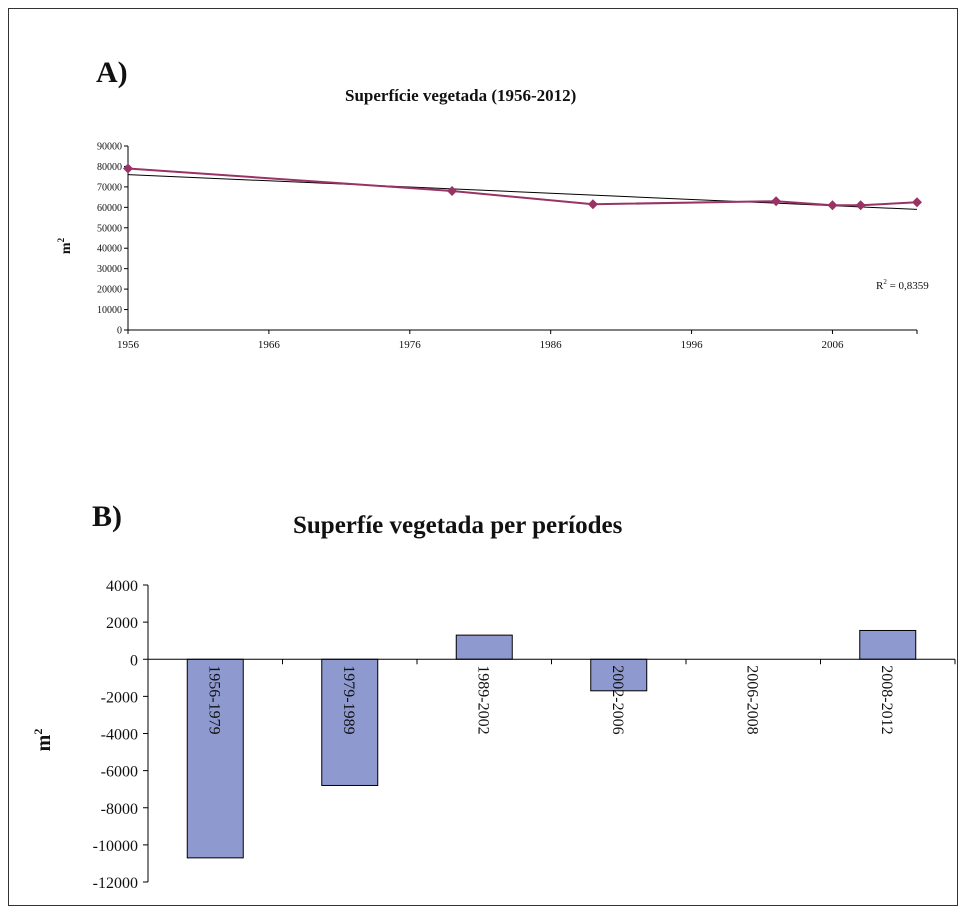 Image resolution: width=967 pixels, height=914 pixels. Describe the element at coordinates (109, 249) in the screenshot. I see `y-tick-label: 40000` at that location.